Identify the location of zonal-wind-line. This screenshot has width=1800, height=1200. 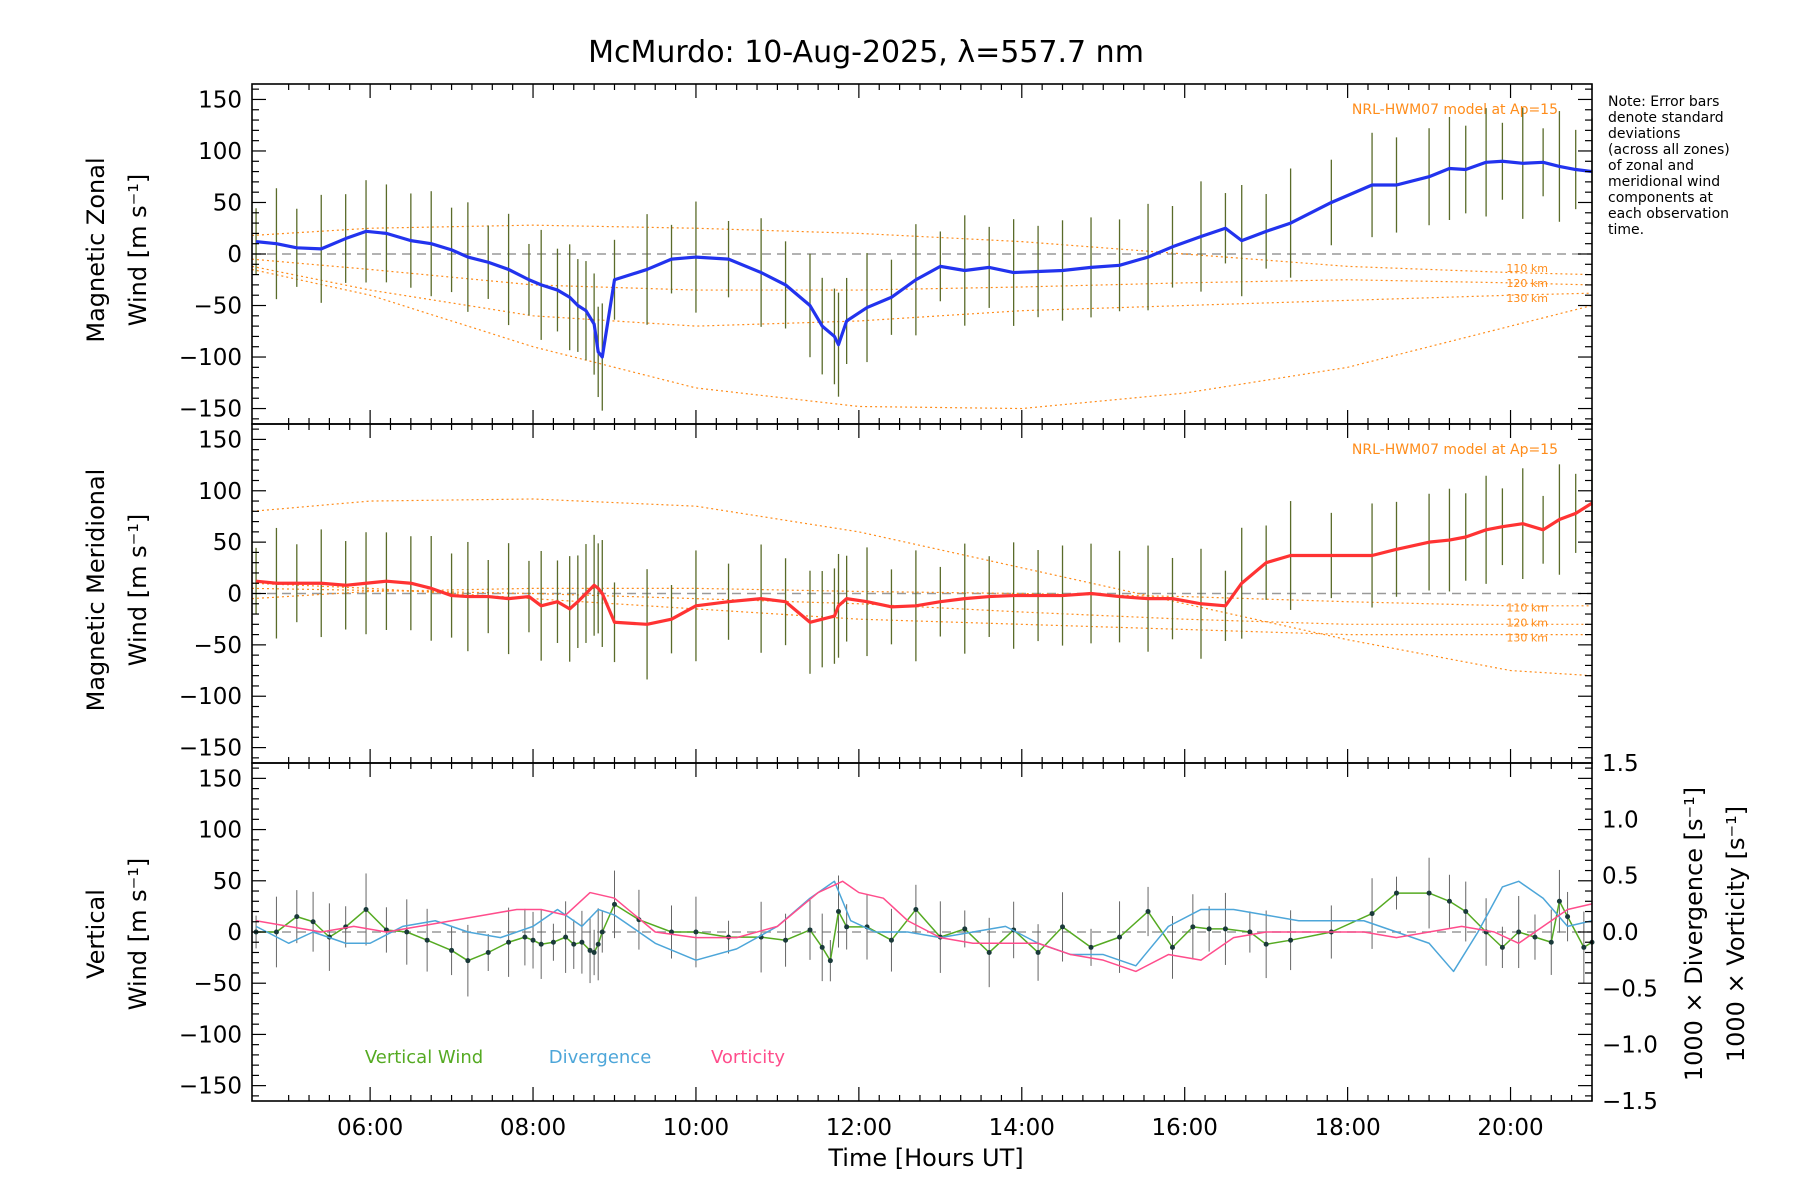
(924, 259).